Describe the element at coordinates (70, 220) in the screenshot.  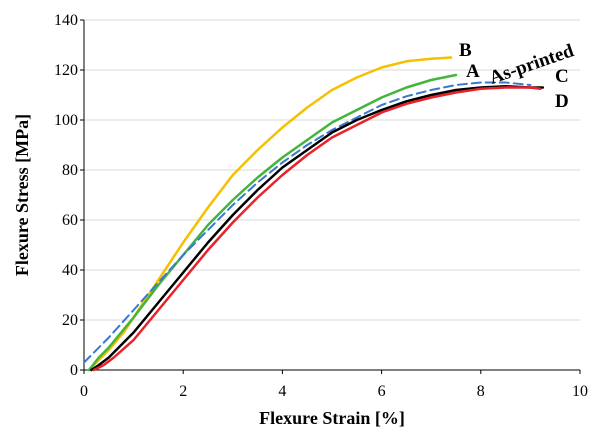
I see `y-tick-label: 60` at that location.